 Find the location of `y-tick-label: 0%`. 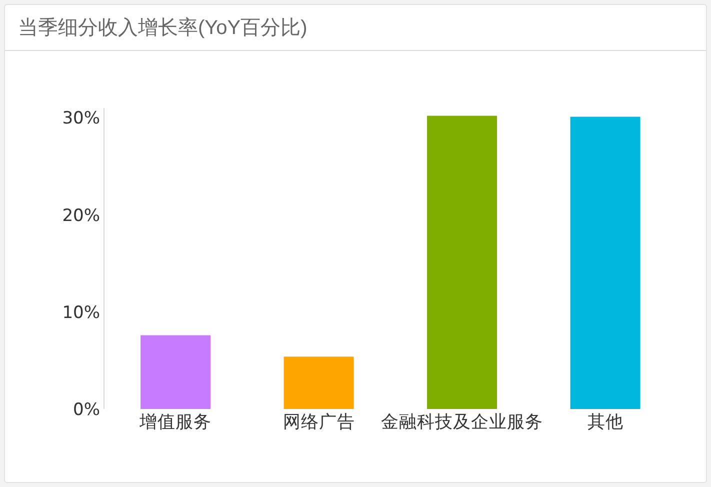

y-tick-label: 0% is located at coordinates (86, 410).